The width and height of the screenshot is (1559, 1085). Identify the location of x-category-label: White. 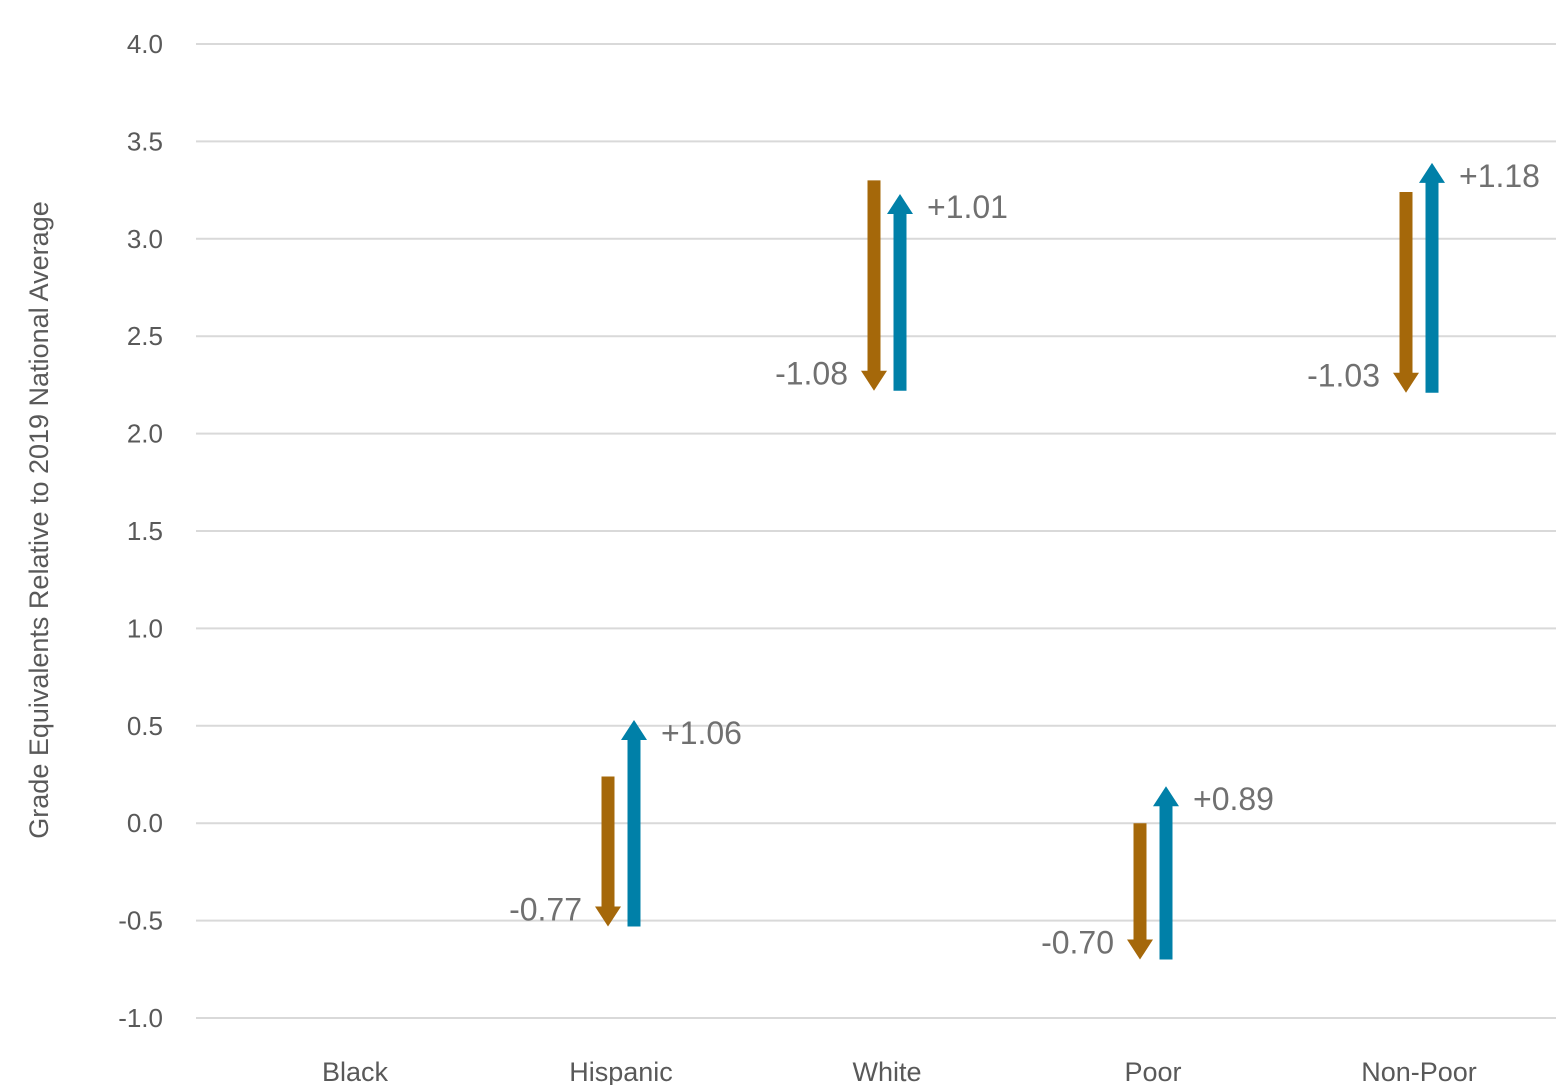
(886, 1071).